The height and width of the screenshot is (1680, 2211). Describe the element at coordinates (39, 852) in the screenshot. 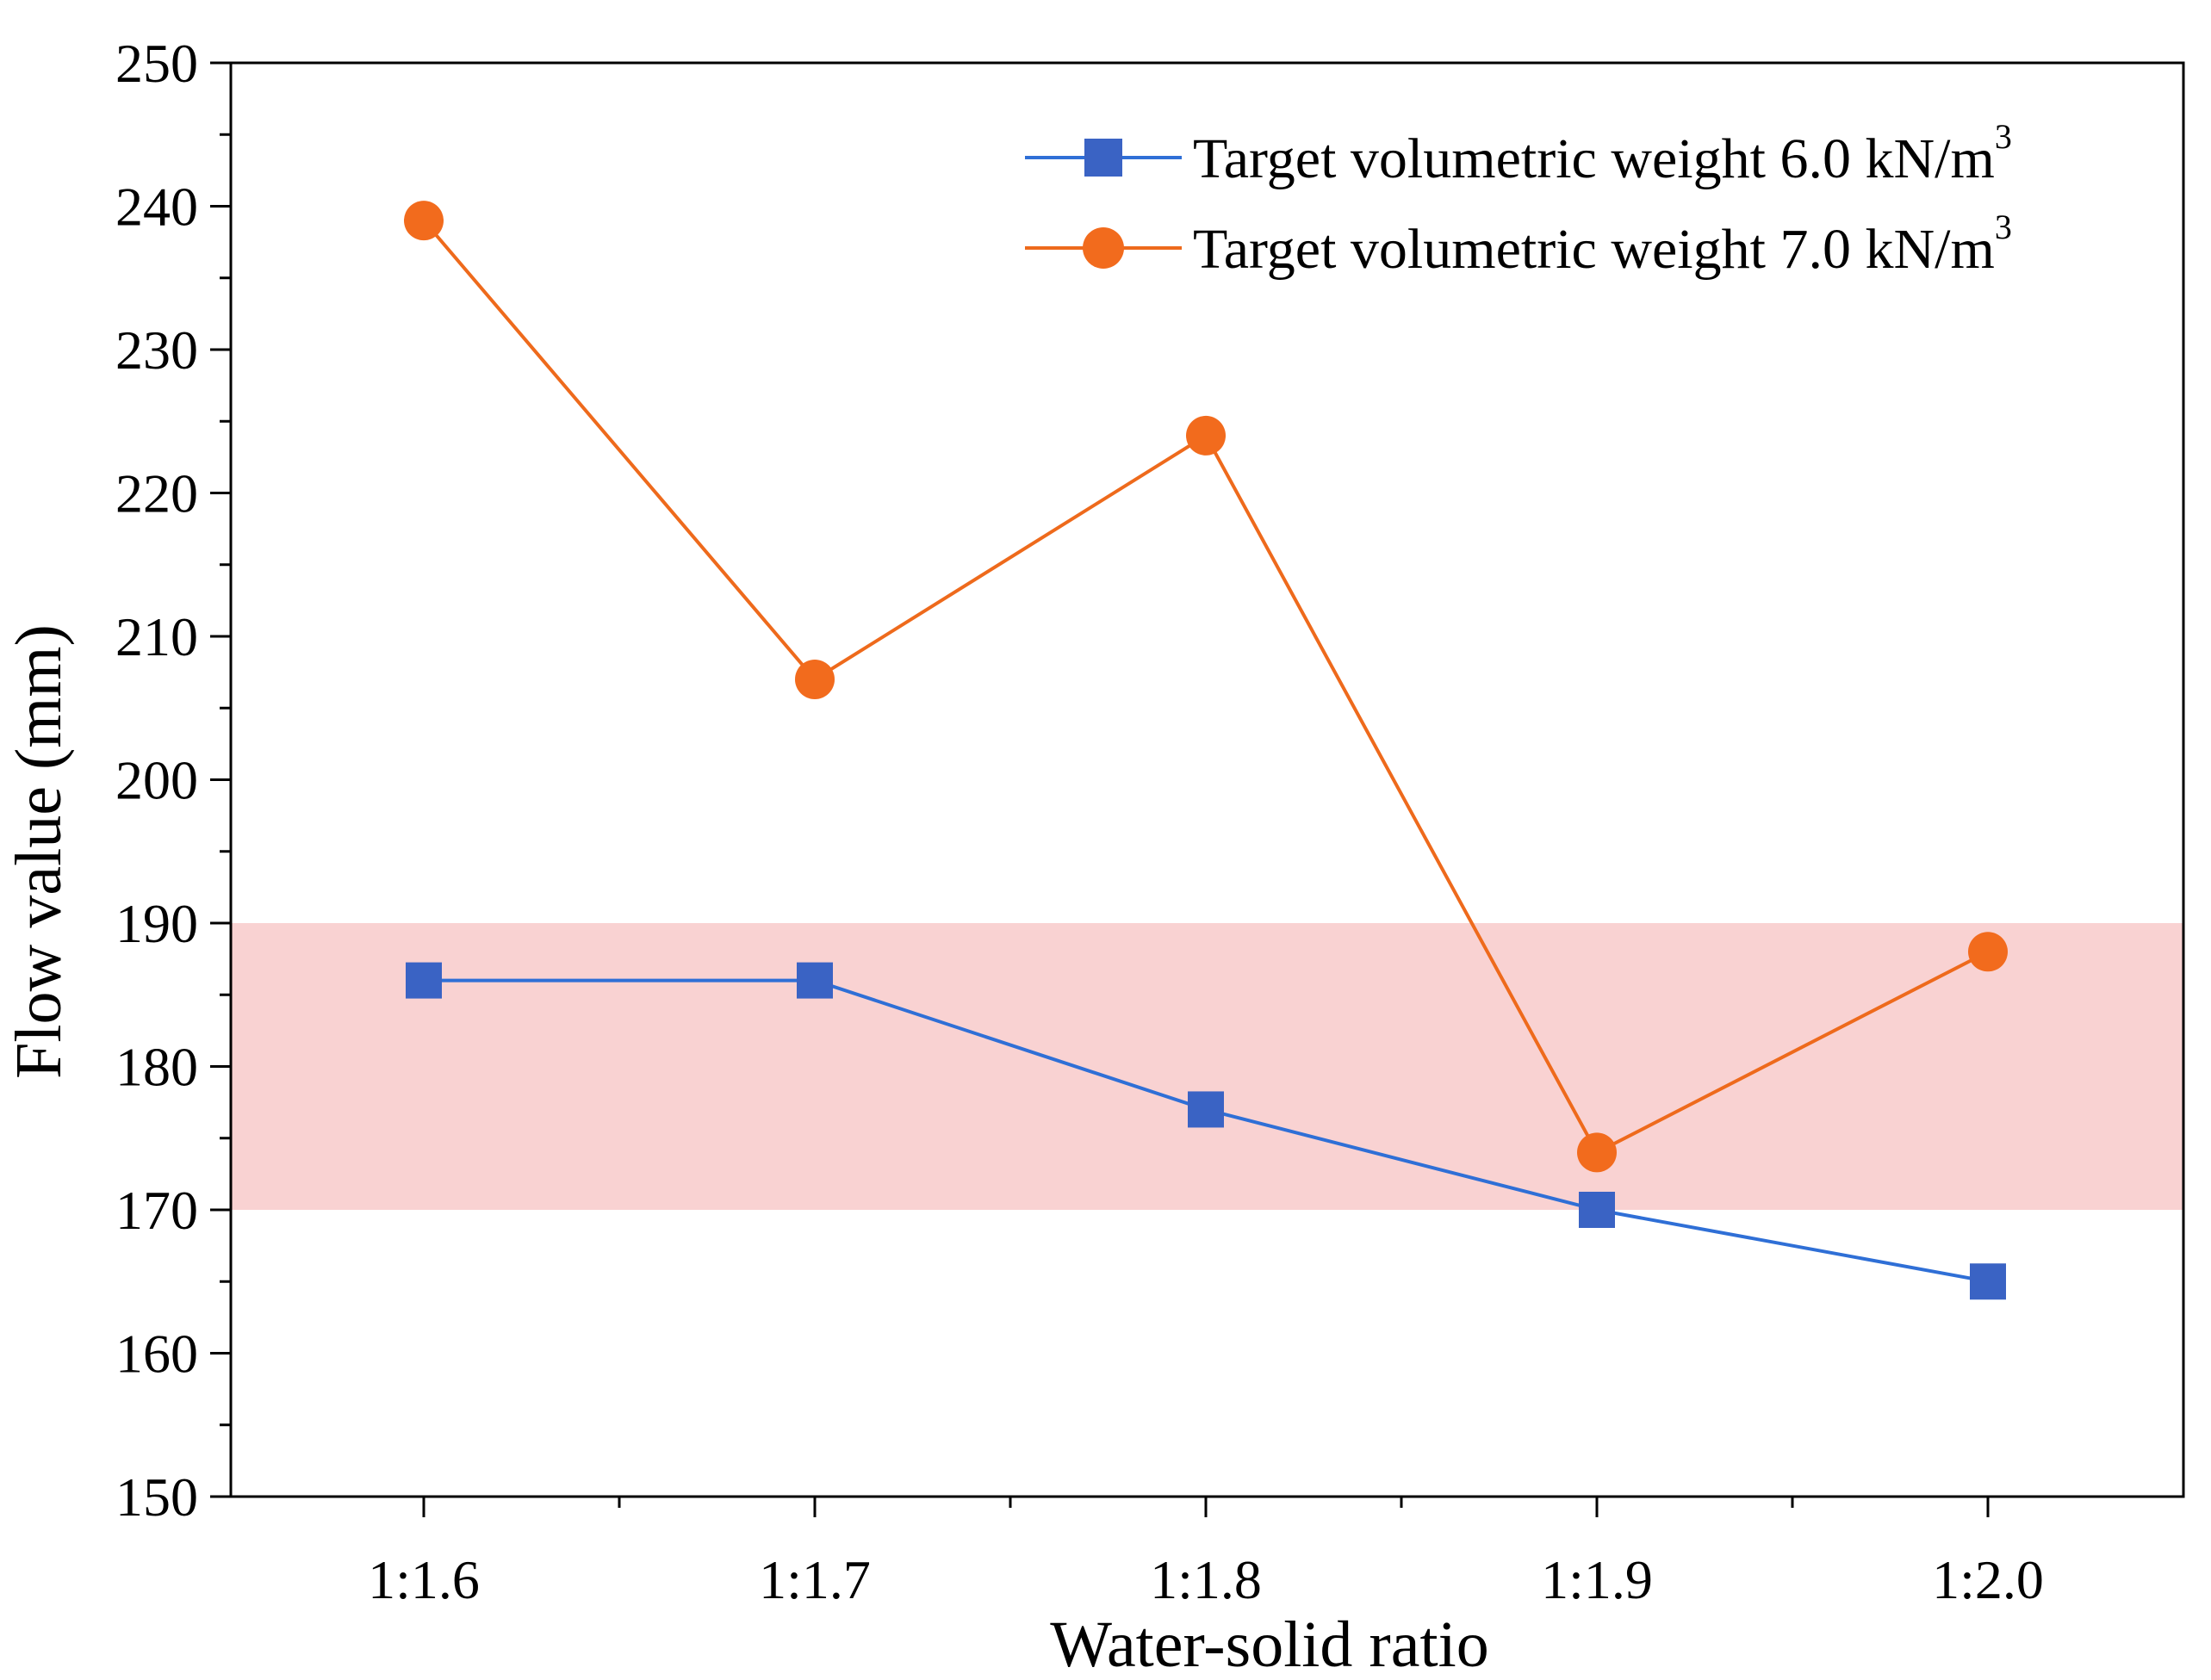

I see `y-axis-title: Flow value (mm)` at that location.